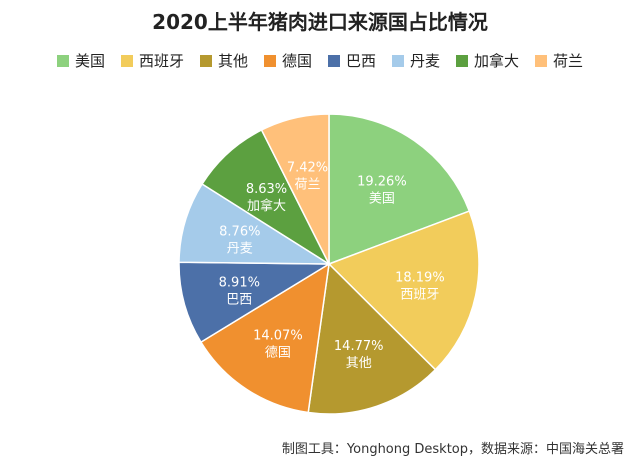 The image size is (640, 463). Describe the element at coordinates (320, 60) in the screenshot. I see `chart-legend: 美国 西班牙 其他 德国 巴西 丹麦 加拿大 荷兰` at that location.